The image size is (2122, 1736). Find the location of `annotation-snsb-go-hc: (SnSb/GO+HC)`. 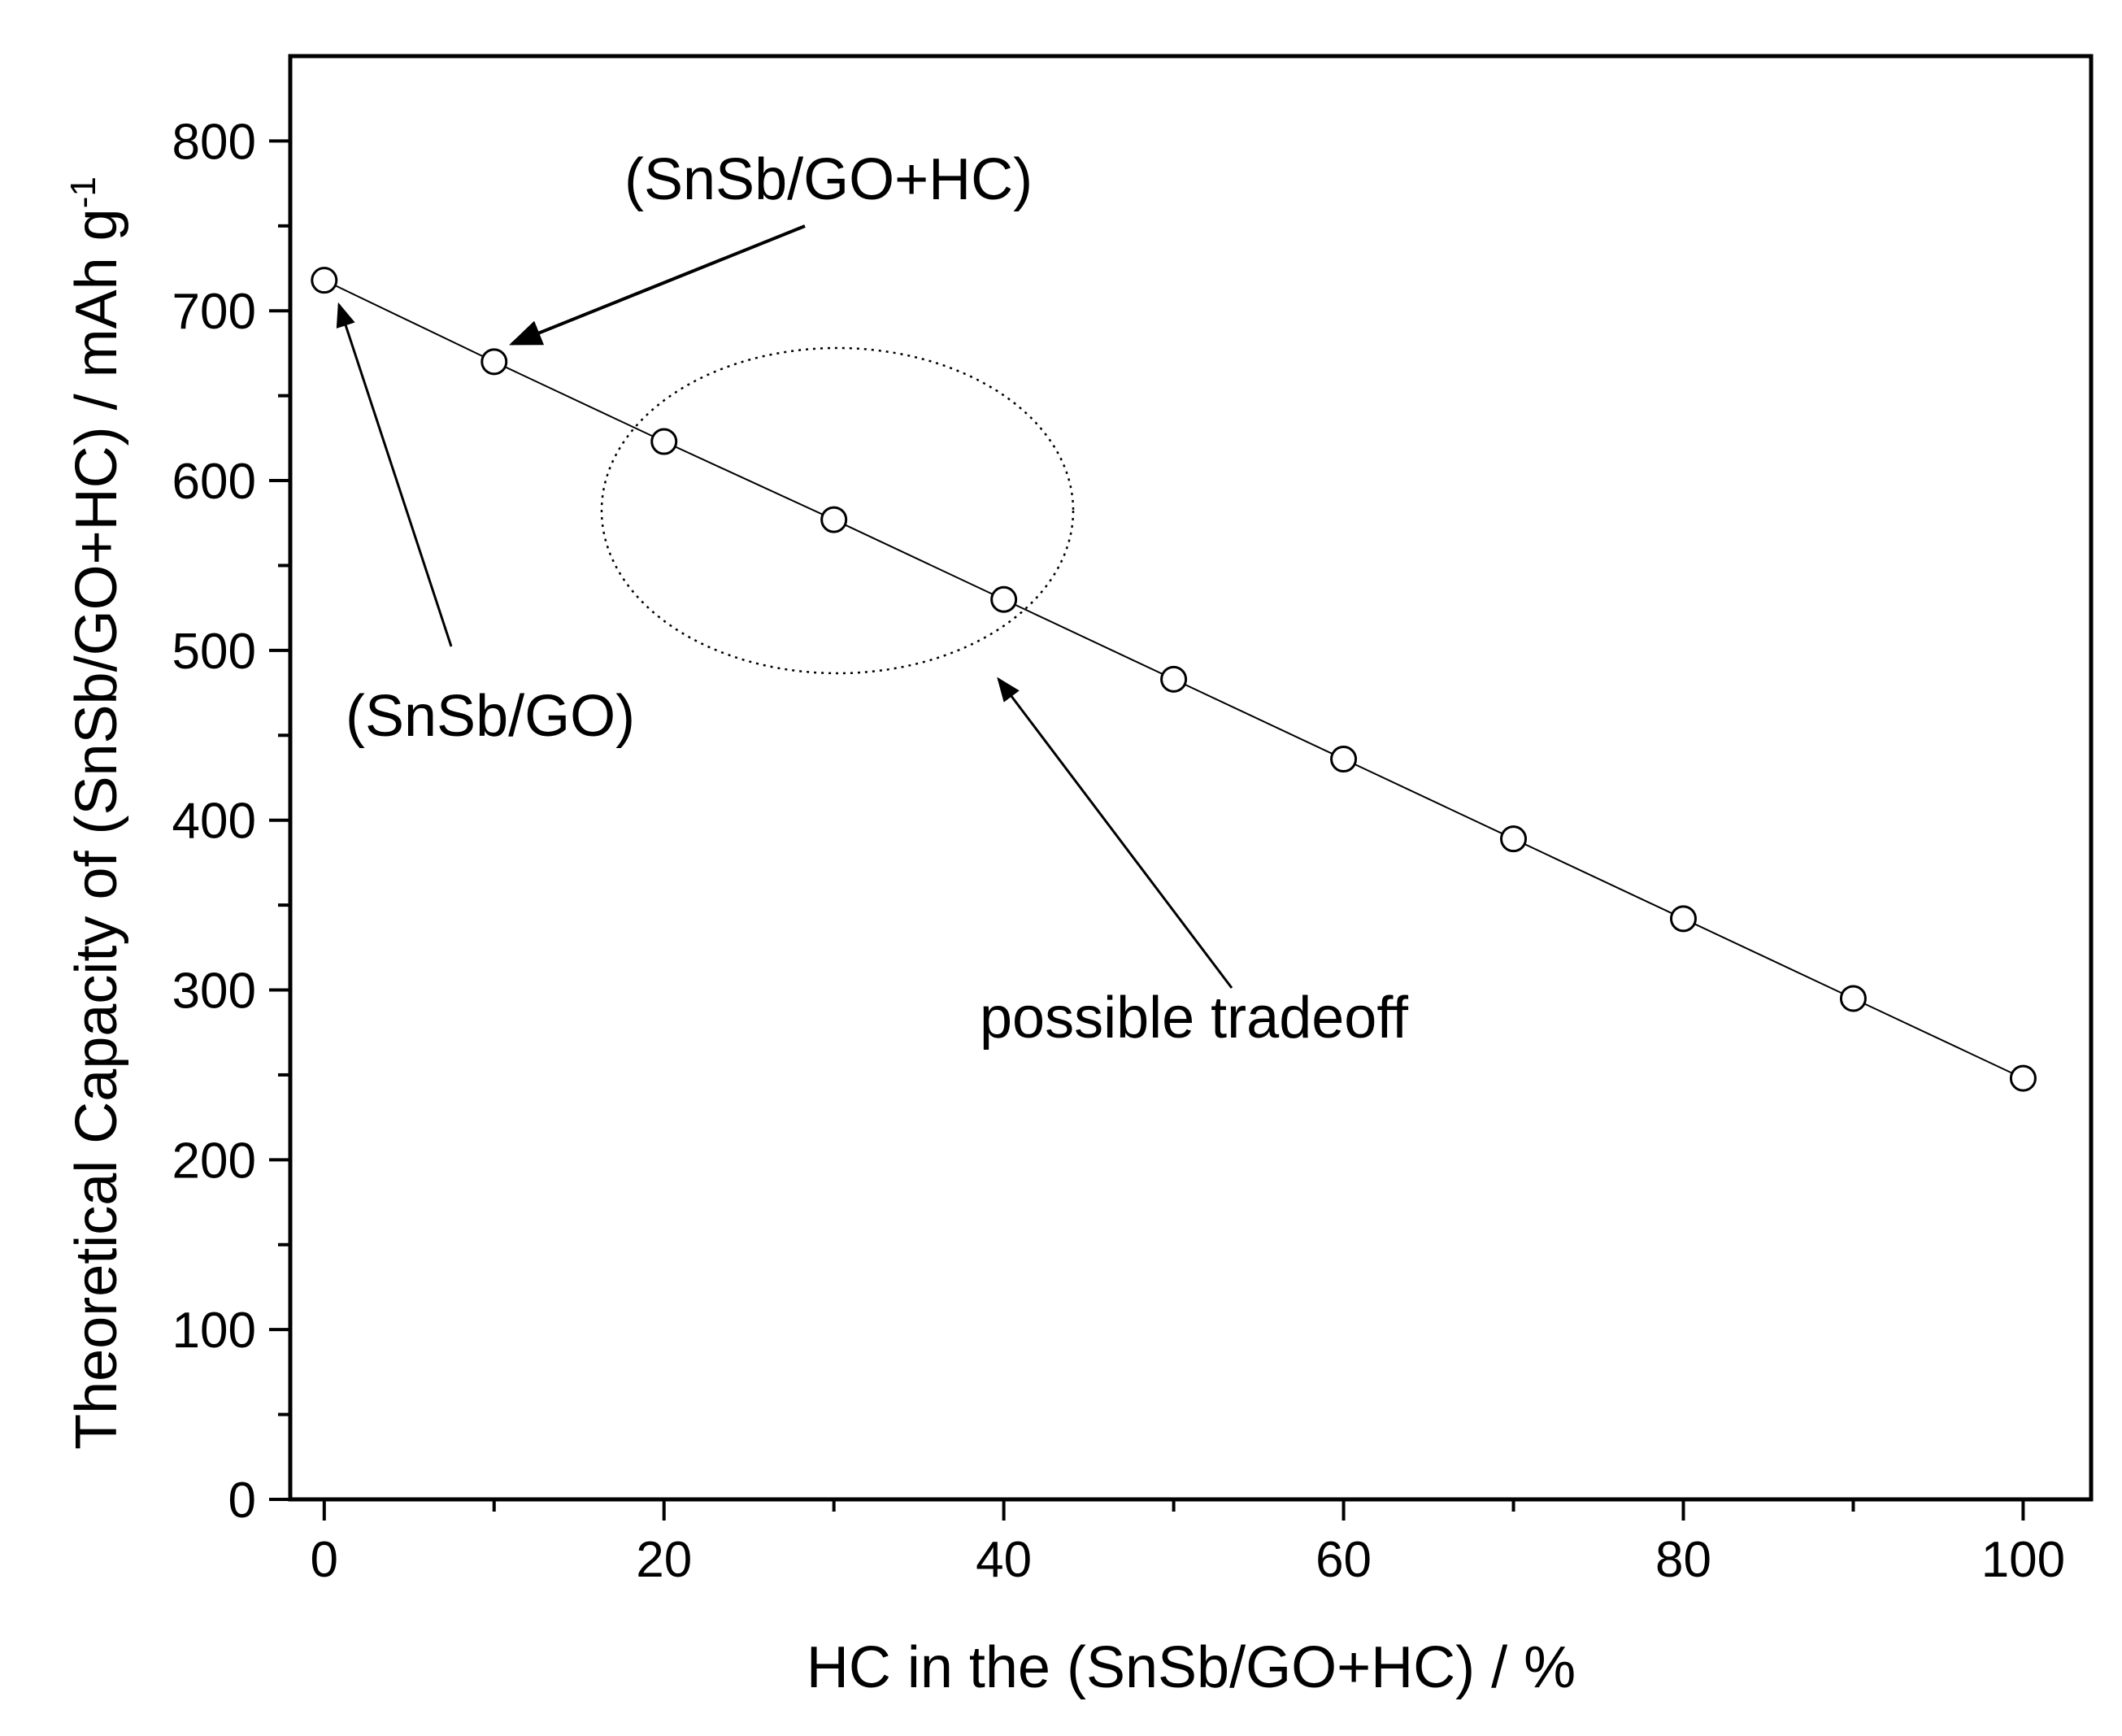

annotation-snsb-go-hc: (SnSb/GO+HC) is located at coordinates (828, 179).